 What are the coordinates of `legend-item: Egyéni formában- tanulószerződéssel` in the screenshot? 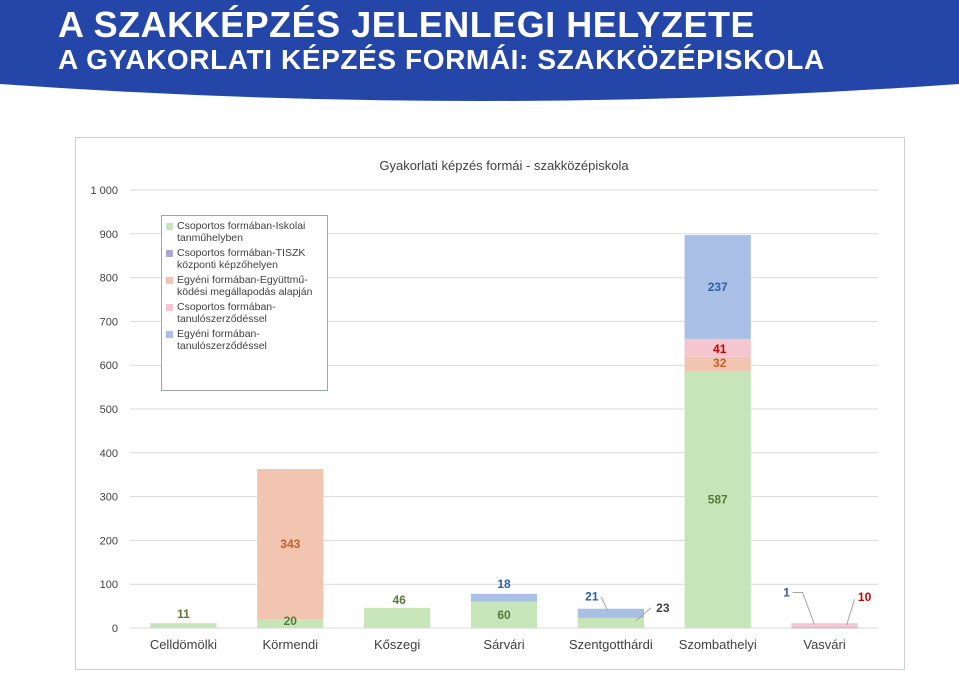 It's located at (244, 340).